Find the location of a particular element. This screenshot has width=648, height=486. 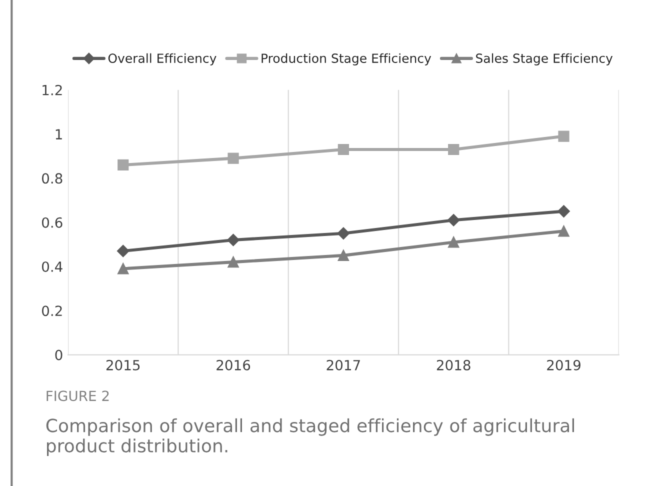

legend-label: Overall Efficiency is located at coordinates (162, 59).